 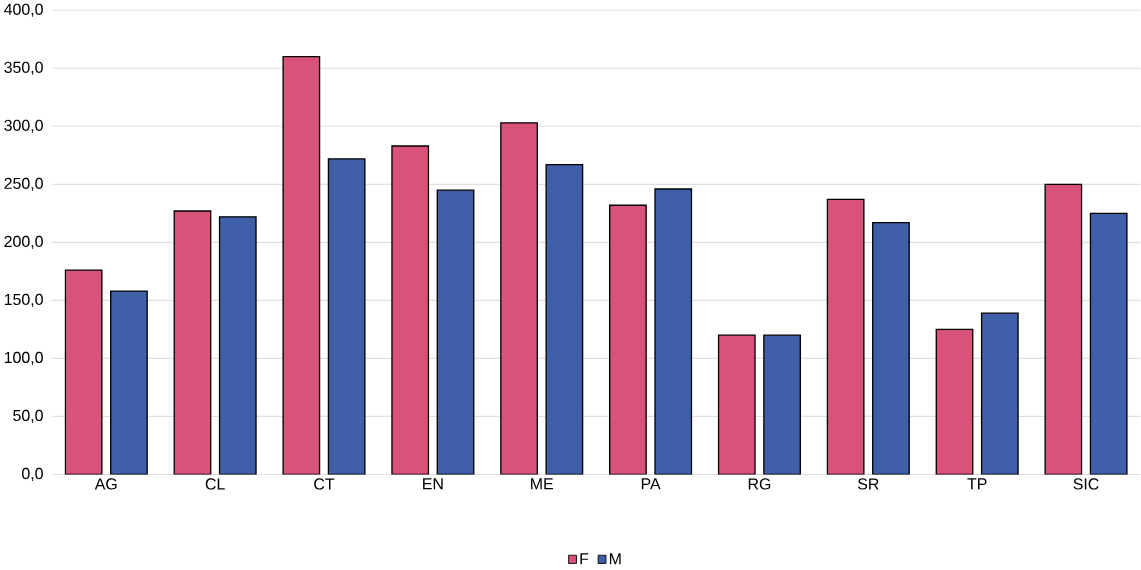 I want to click on x-tick-label: CL, so click(x=215, y=484).